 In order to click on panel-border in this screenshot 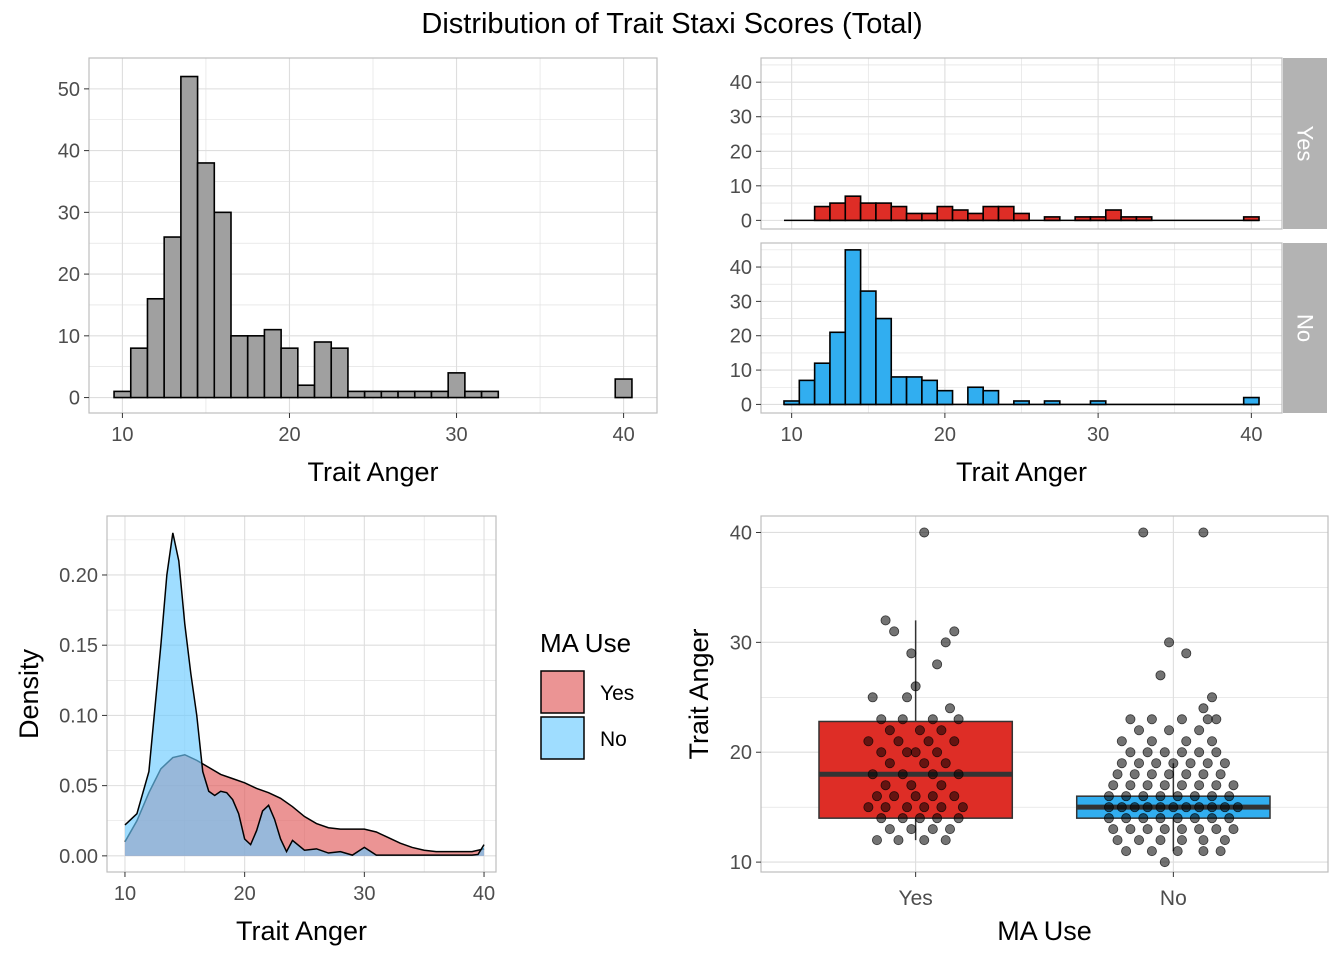, I will do `click(1021, 143)`.